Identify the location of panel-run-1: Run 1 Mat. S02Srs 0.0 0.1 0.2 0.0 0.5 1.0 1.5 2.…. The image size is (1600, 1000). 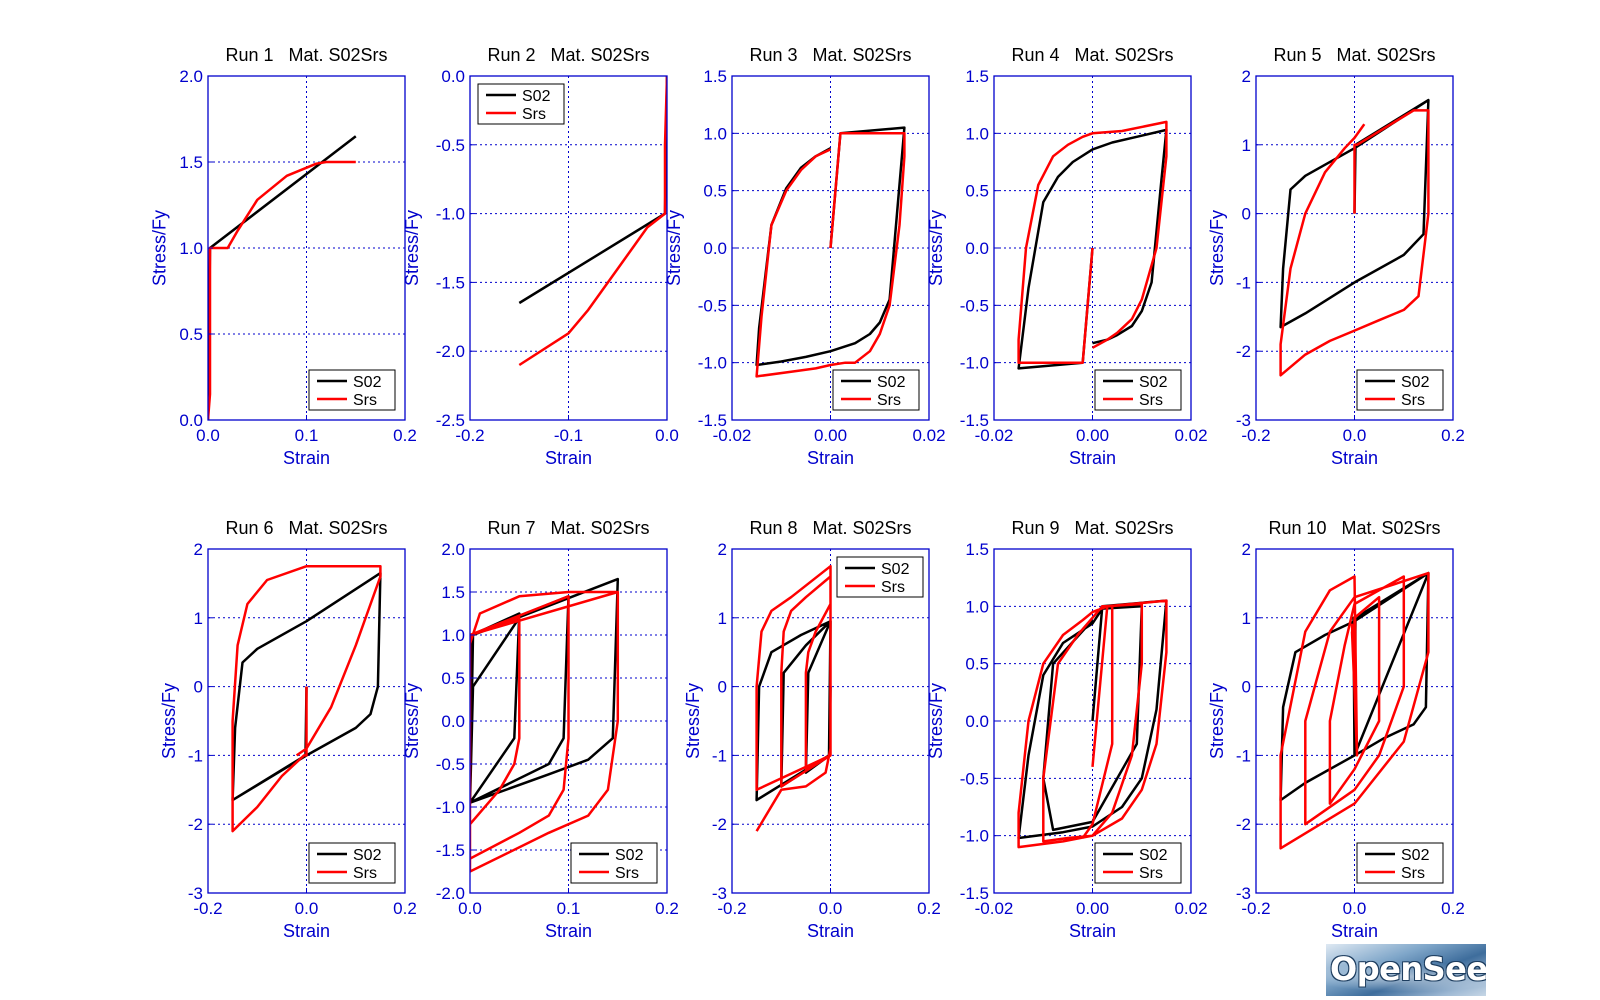
(283, 256).